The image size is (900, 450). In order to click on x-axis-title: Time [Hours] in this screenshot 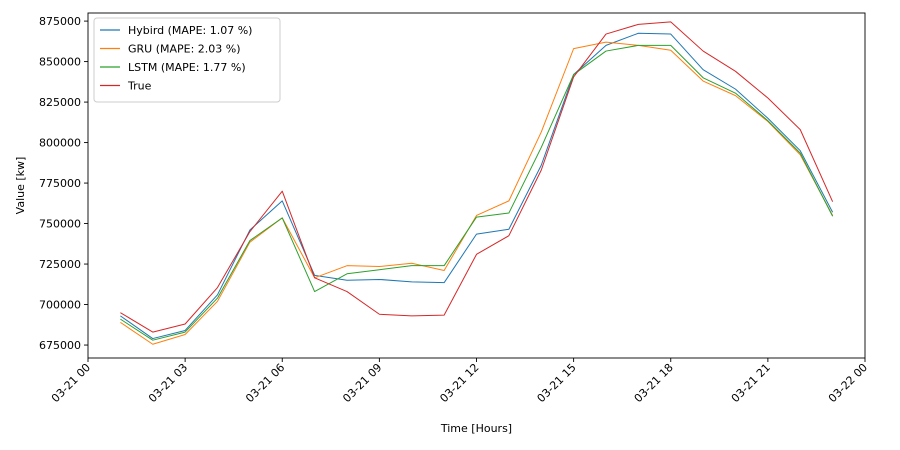, I will do `click(476, 428)`.